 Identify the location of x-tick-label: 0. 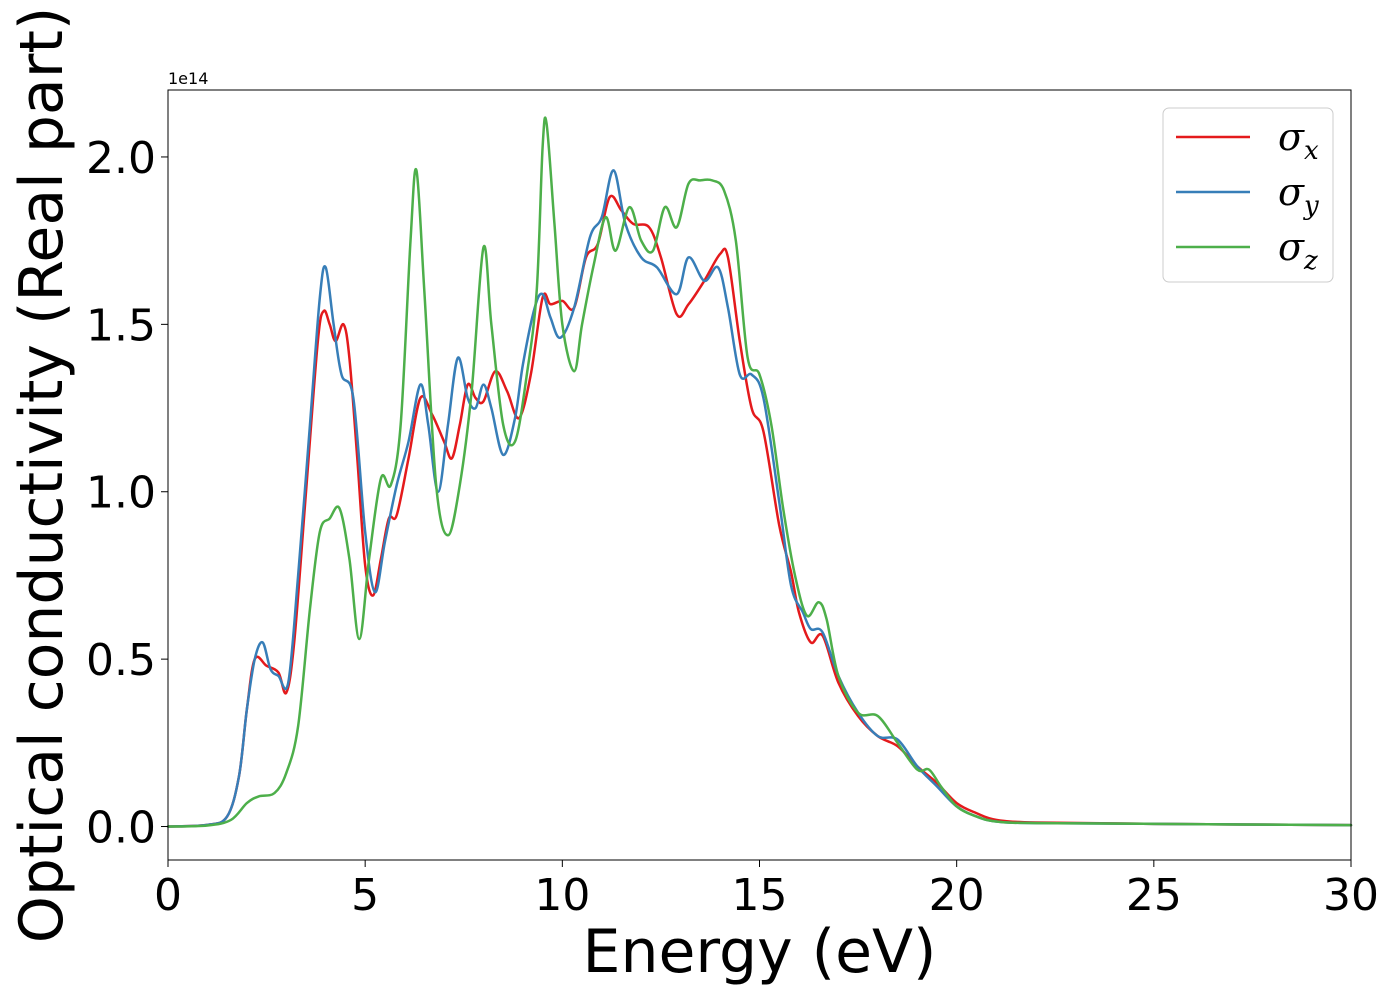
(168, 895).